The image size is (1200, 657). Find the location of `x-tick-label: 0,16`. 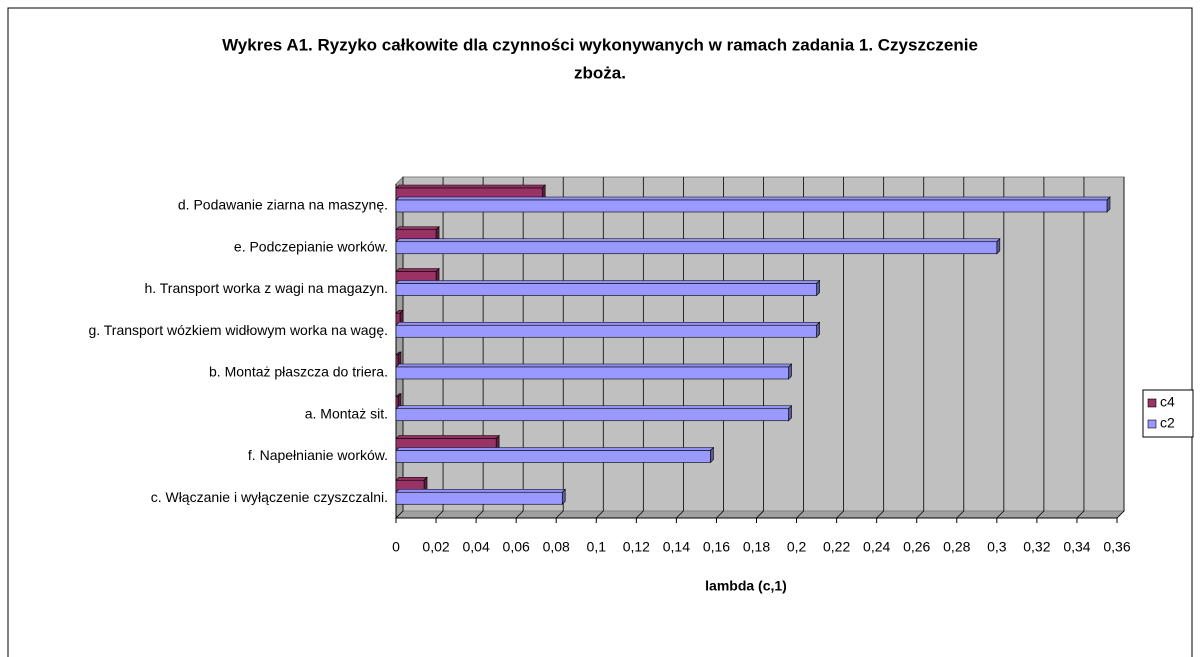

x-tick-label: 0,16 is located at coordinates (716, 547).